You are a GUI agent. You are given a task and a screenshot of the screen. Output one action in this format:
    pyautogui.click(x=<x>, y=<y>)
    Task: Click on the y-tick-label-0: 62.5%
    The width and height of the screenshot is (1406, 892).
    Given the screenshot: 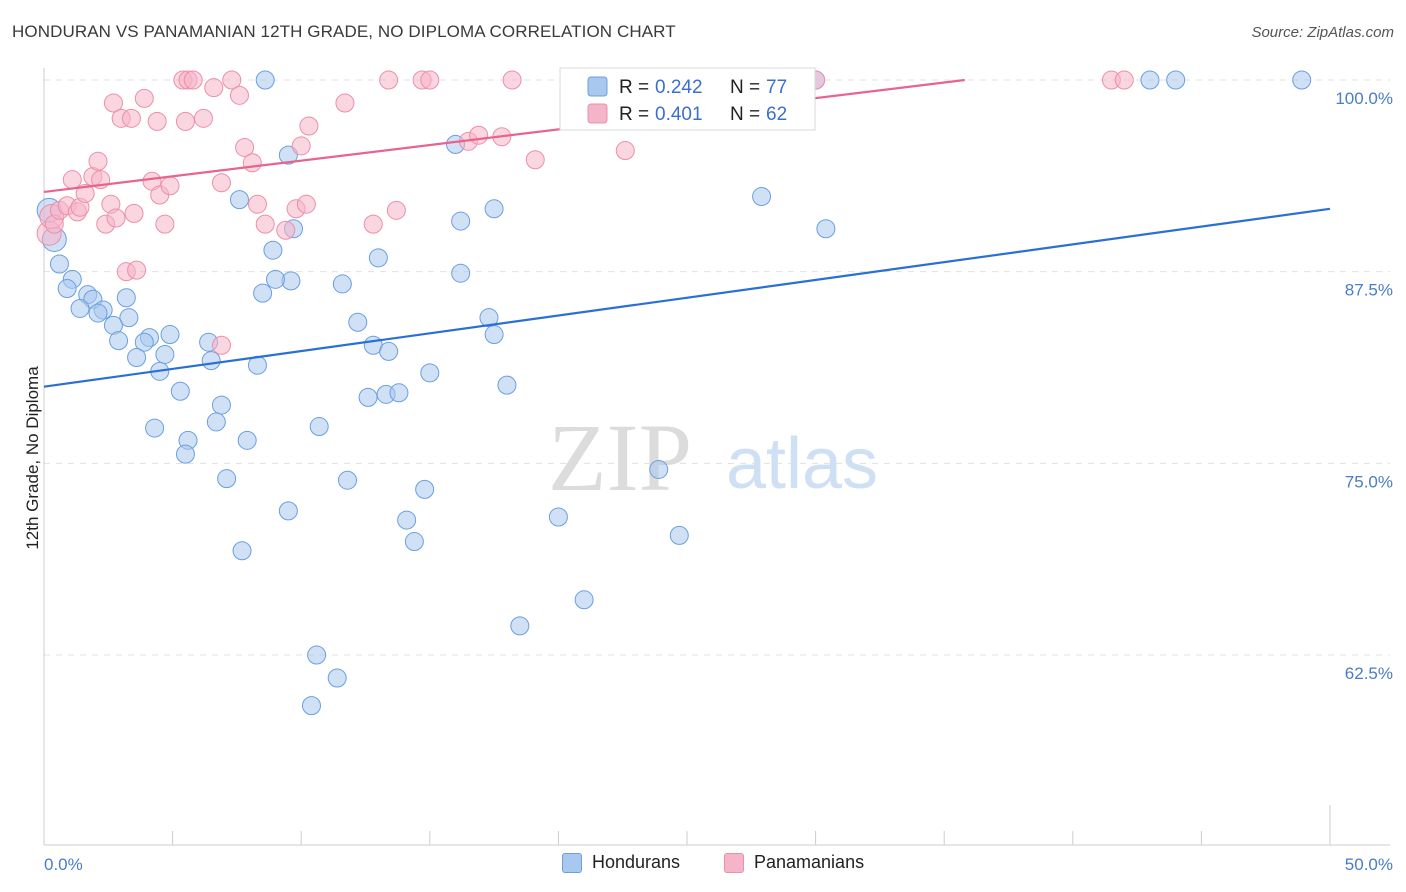 What is the action you would take?
    pyautogui.click(x=1369, y=673)
    